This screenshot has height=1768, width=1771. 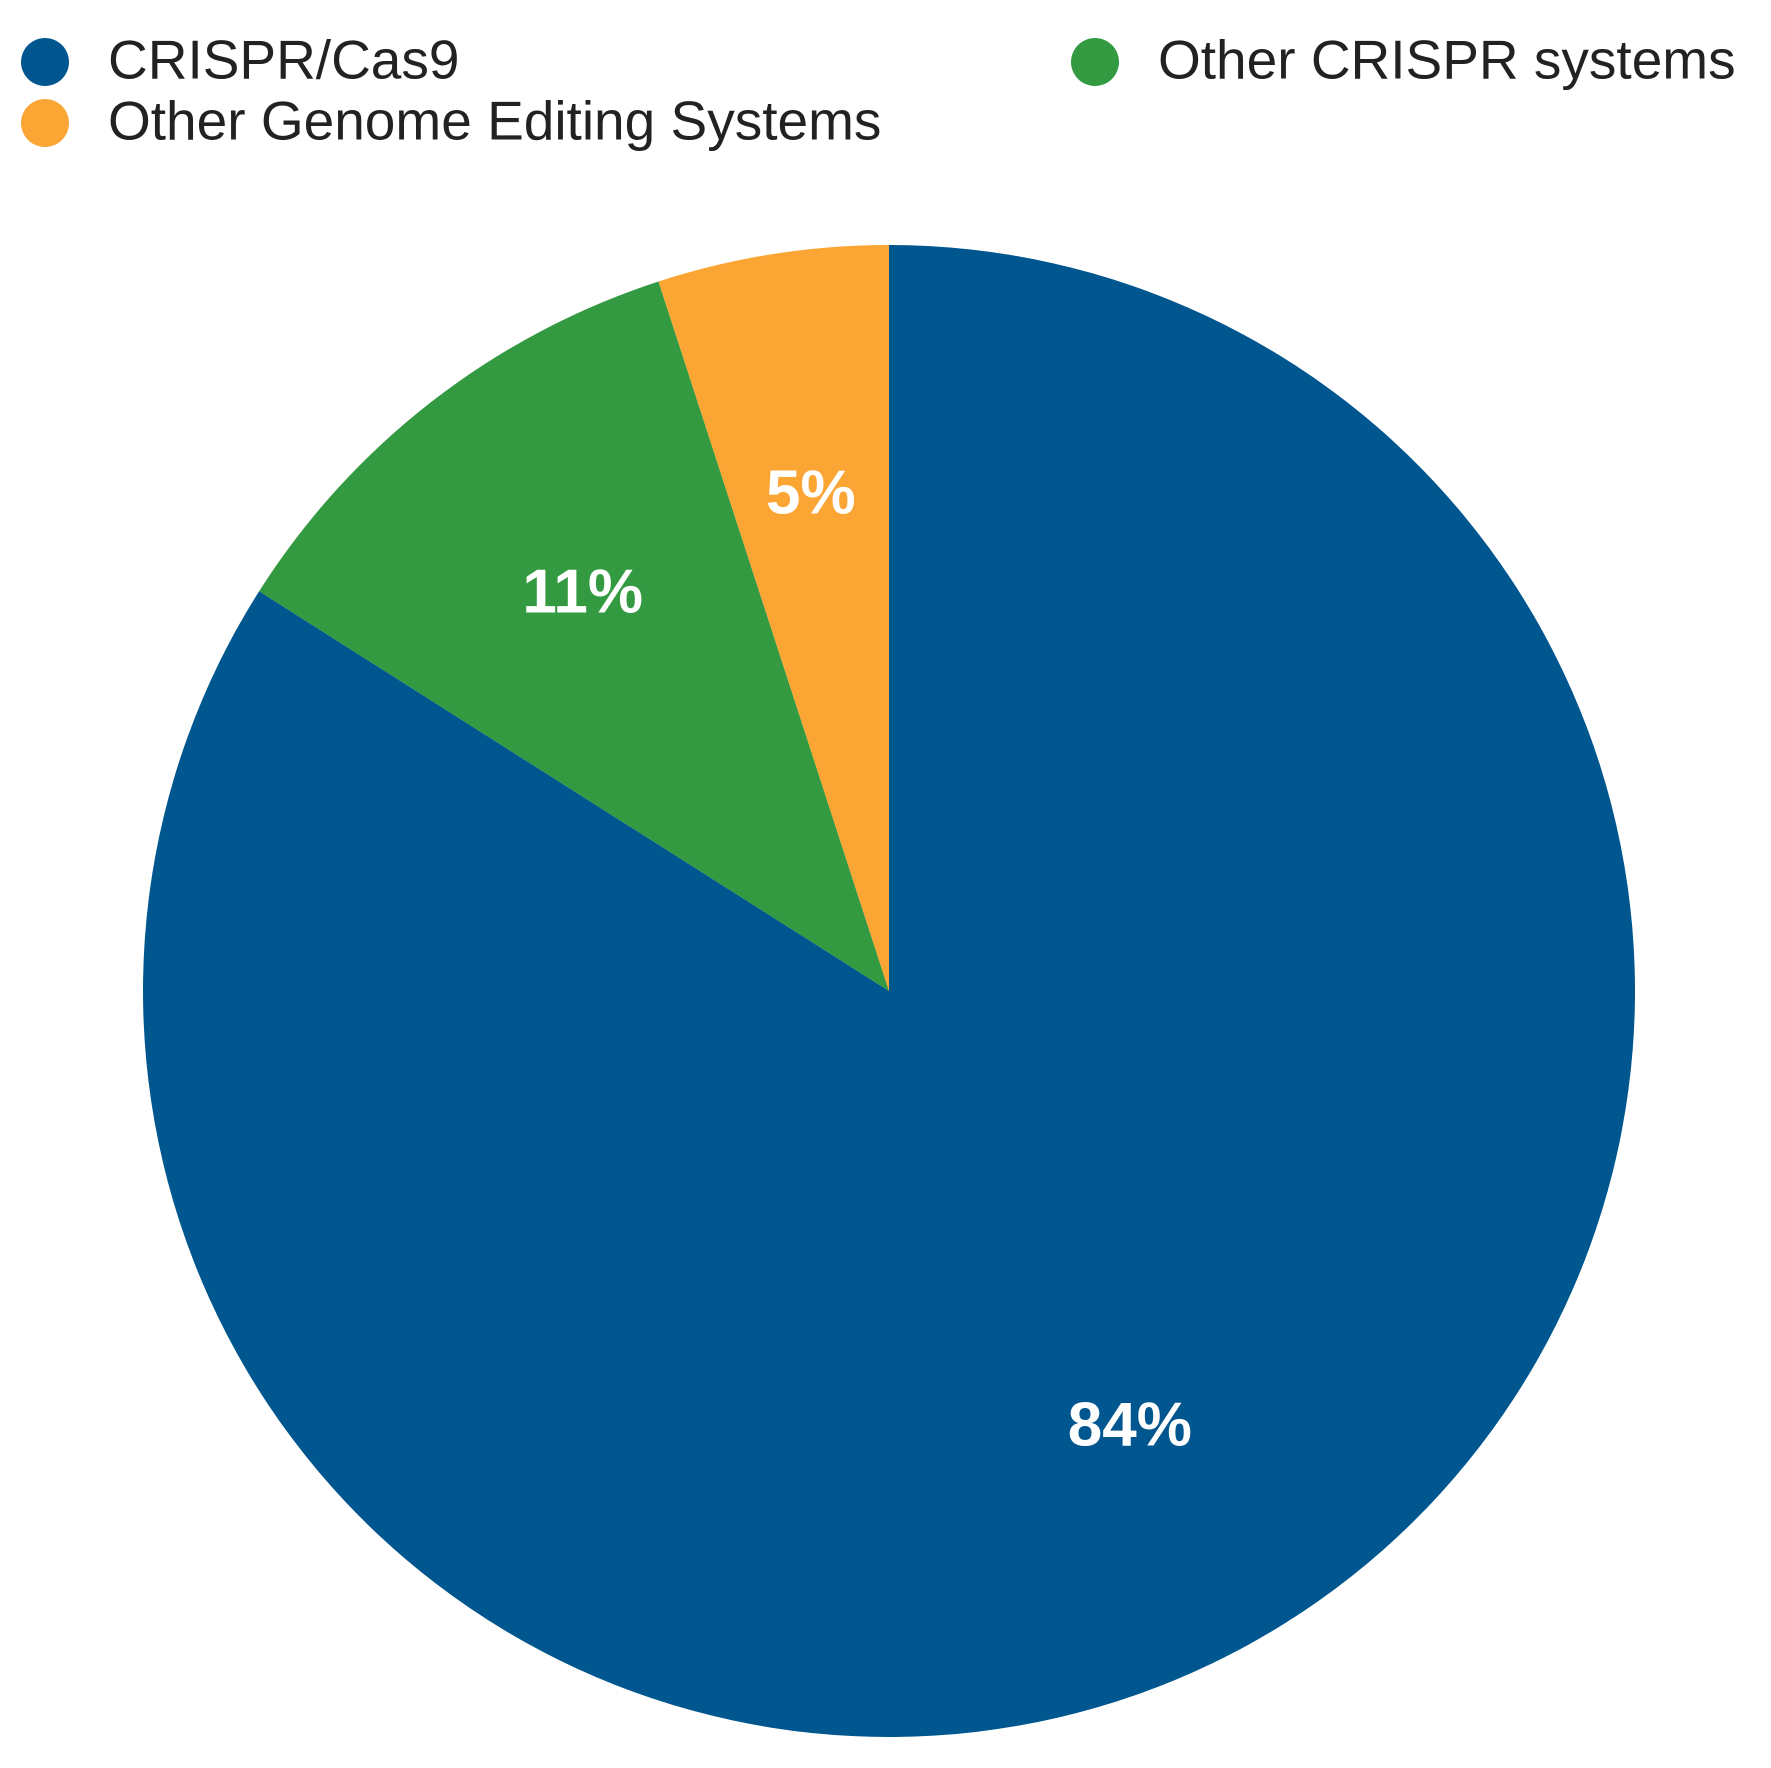 What do you see at coordinates (283, 60) in the screenshot?
I see `legend-label: CRISPR/Cas9` at bounding box center [283, 60].